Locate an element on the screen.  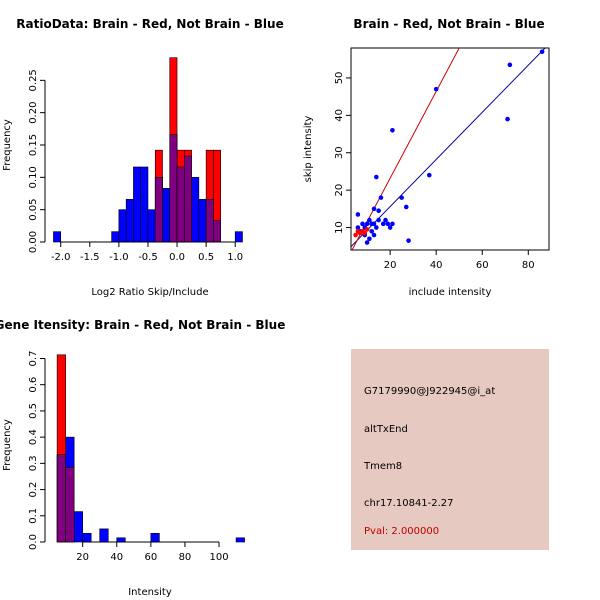
y-tick-label: 0.05 is located at coordinates (33, 210).